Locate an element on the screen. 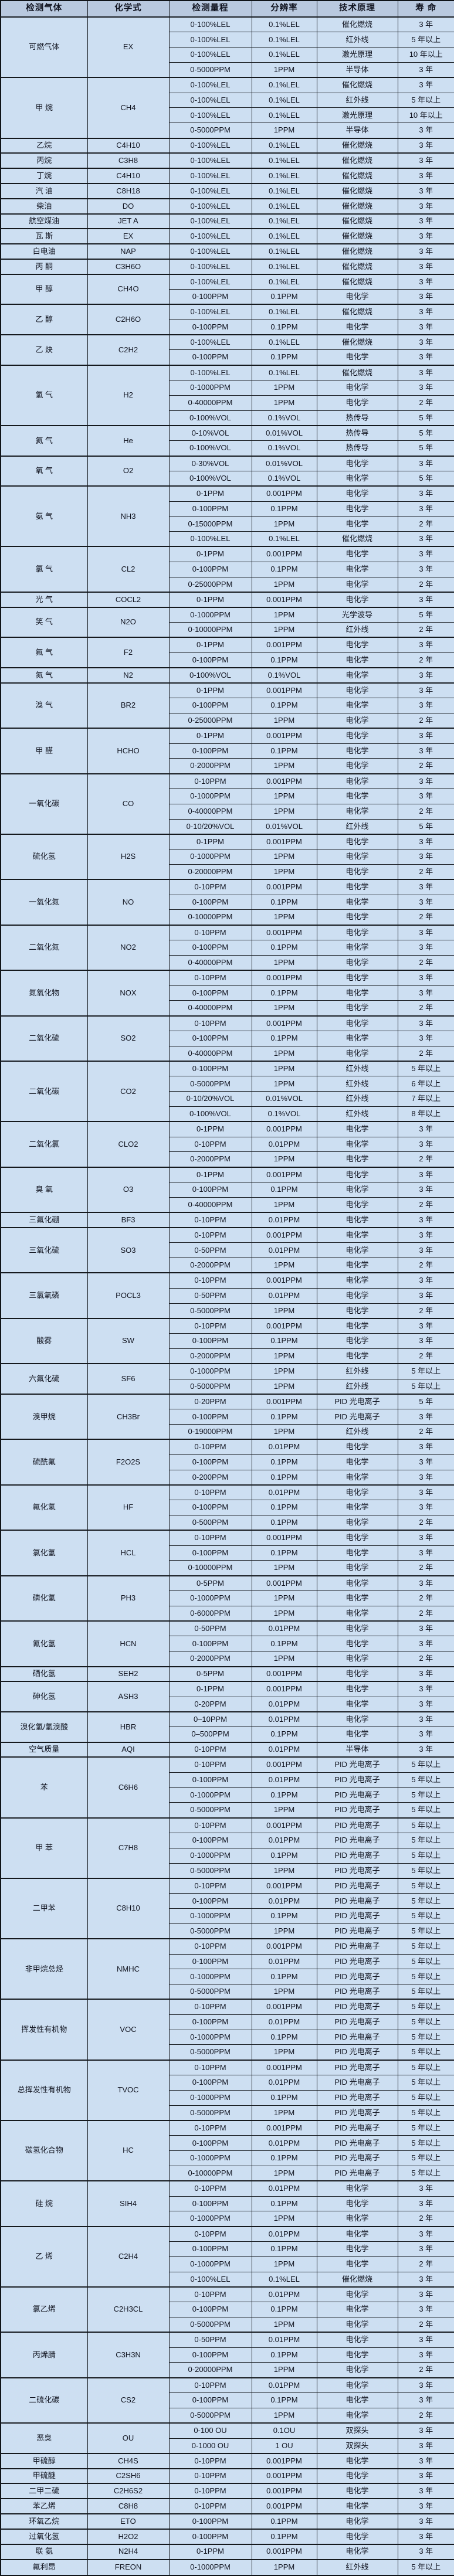  range-cell: 0-40000PPM is located at coordinates (210, 812).